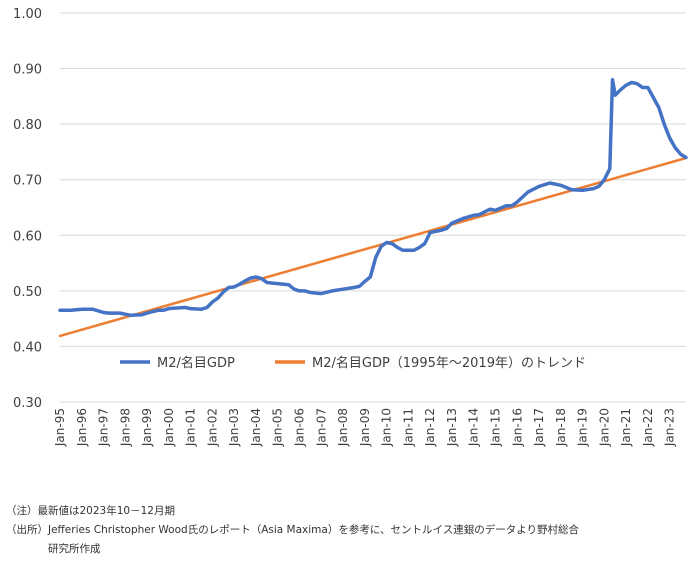  I want to click on y-tick-label: 0.60, so click(27, 236).